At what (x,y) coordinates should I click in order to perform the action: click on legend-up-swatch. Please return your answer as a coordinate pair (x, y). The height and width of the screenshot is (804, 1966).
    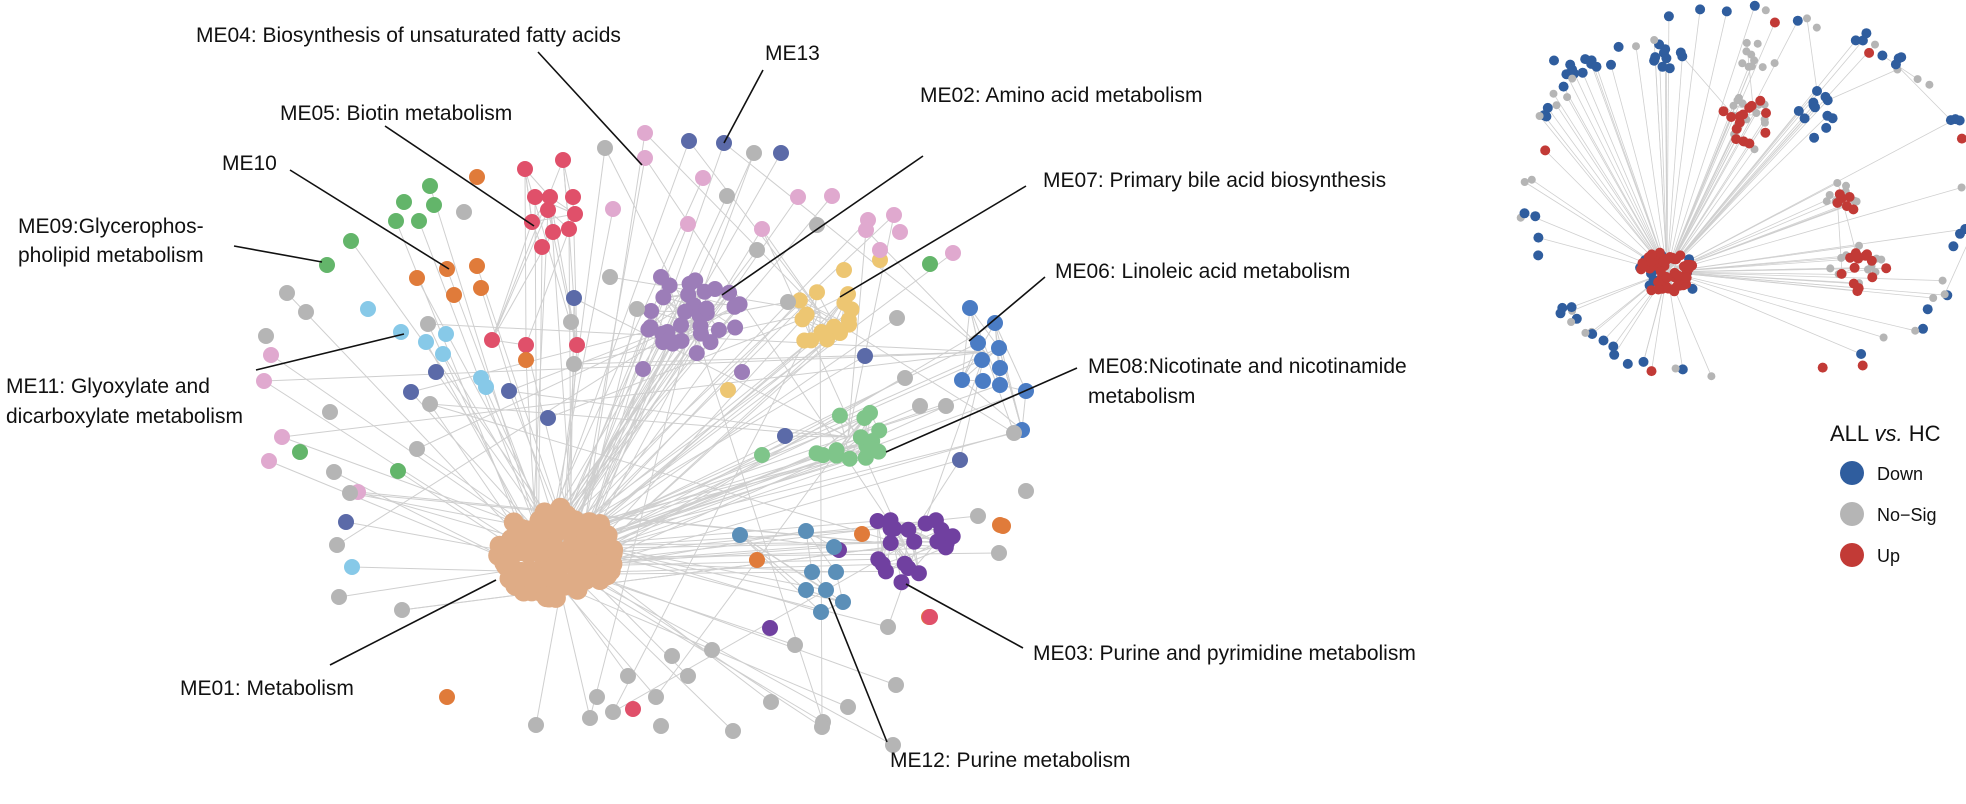
    Looking at the image, I should click on (1852, 555).